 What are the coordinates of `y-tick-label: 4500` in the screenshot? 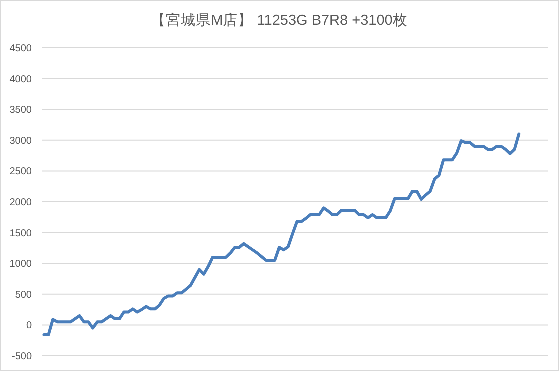 It's located at (21, 49).